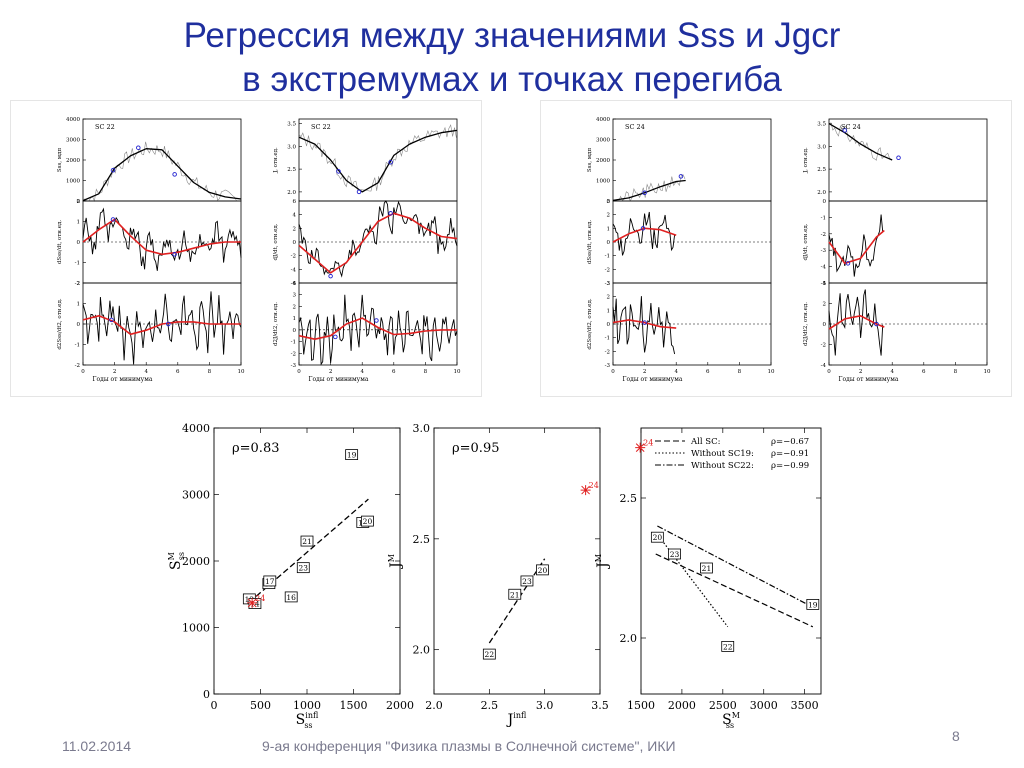  Describe the element at coordinates (354, 705) in the screenshot. I see `x-tick-label: 1500` at that location.